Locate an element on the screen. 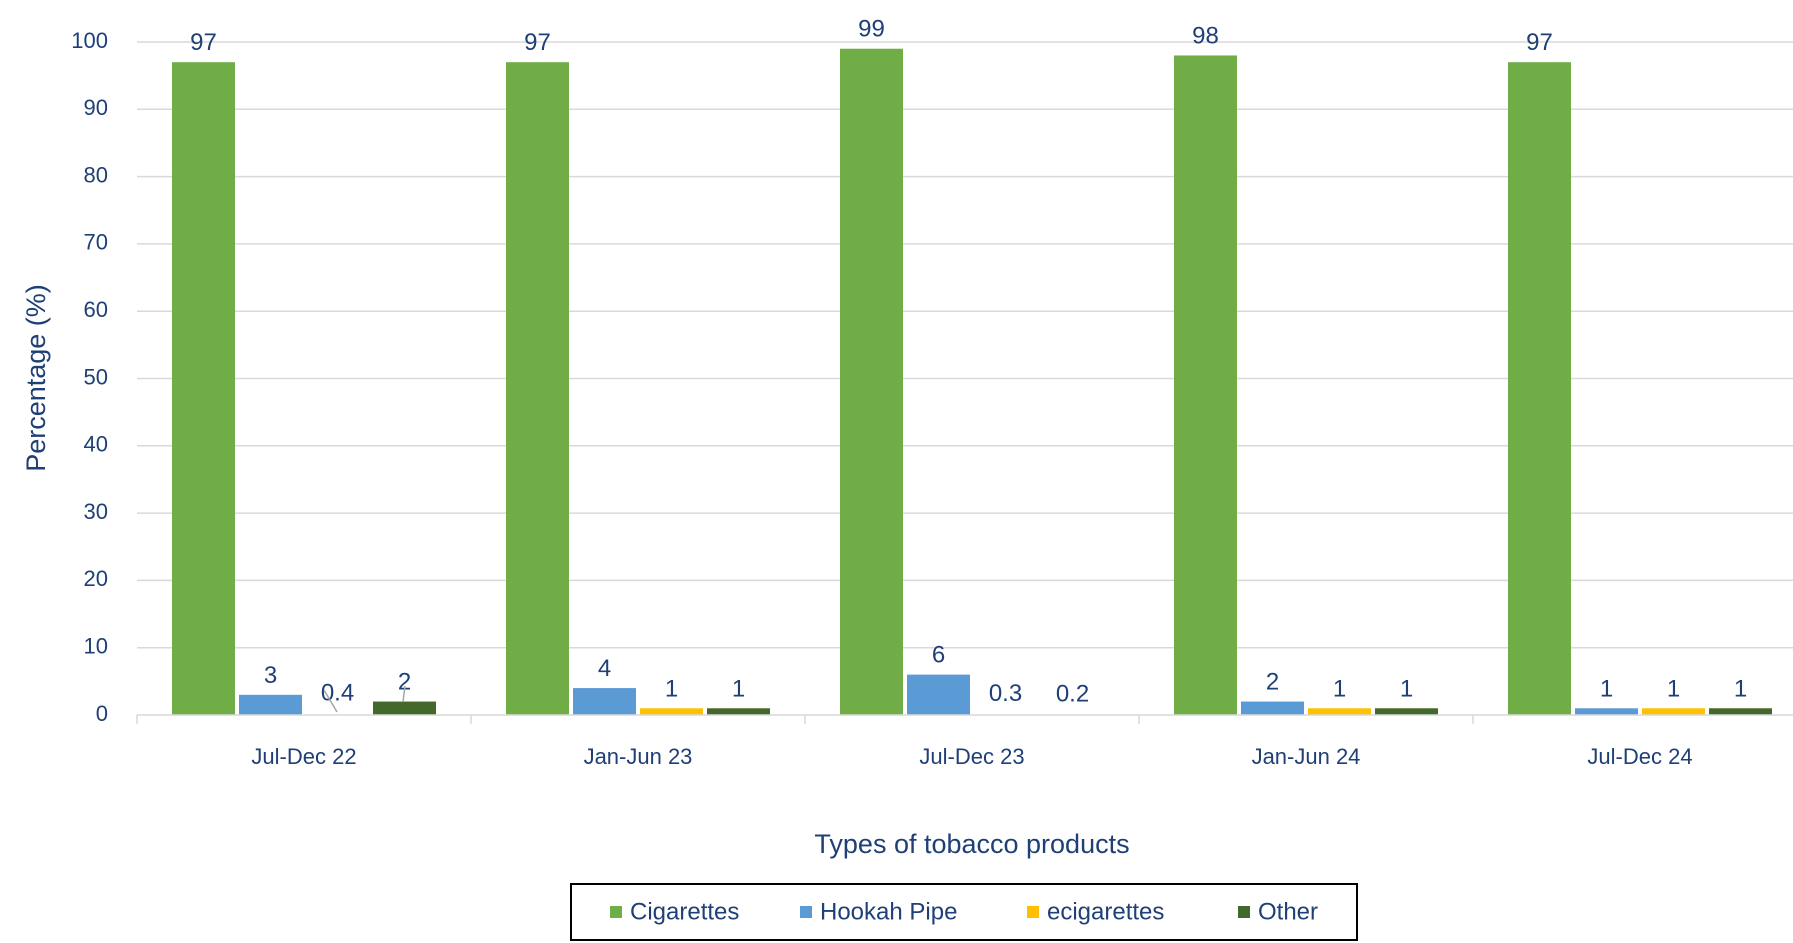 The height and width of the screenshot is (943, 1793). y-tick-label: 50 is located at coordinates (96, 376).